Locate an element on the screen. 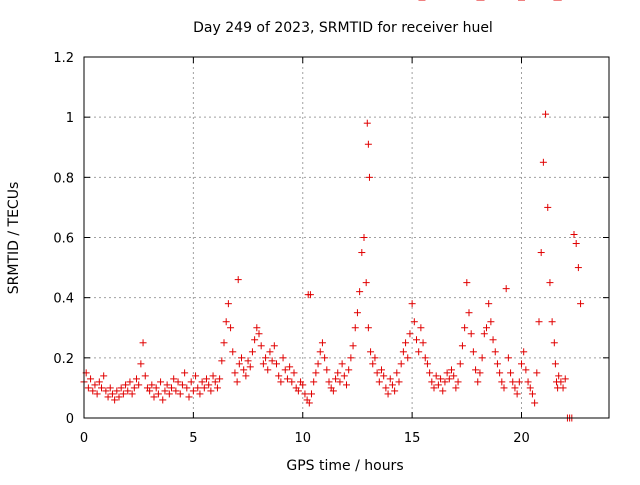 The width and height of the screenshot is (640, 485). x-tick-label: 20 is located at coordinates (521, 438).